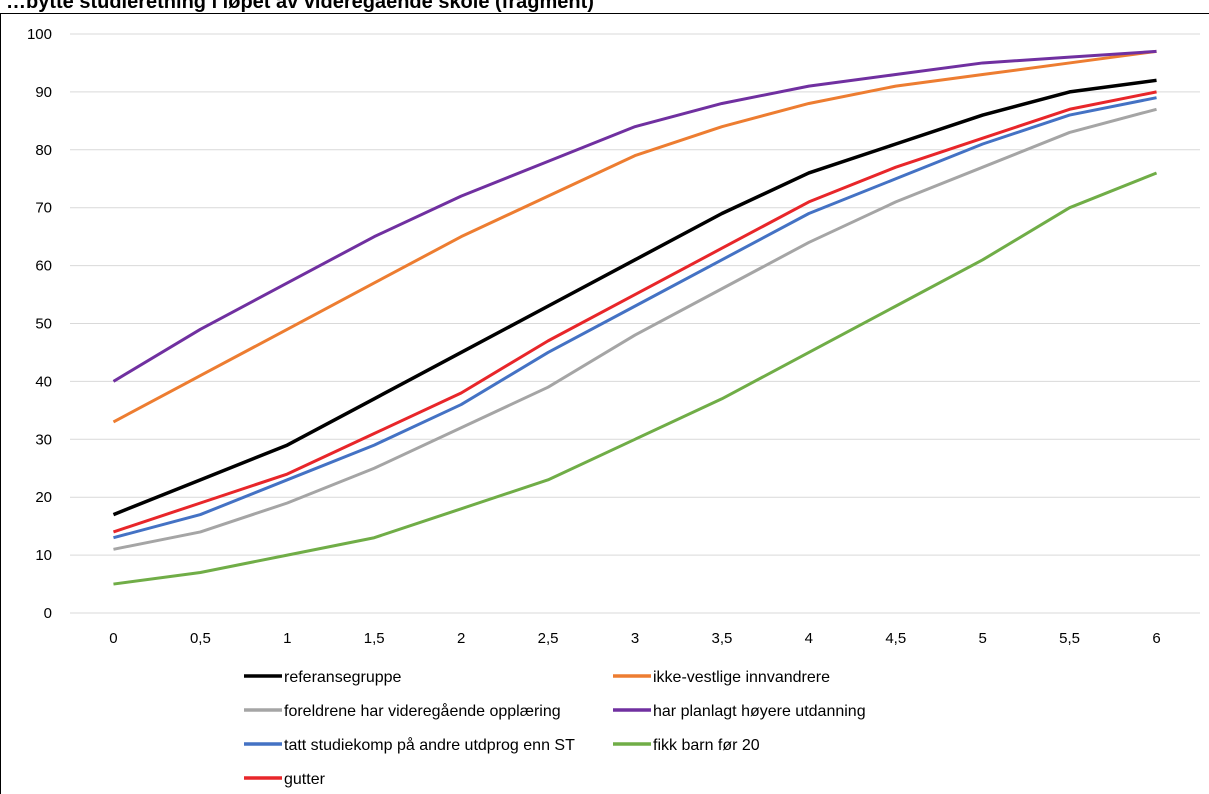 This screenshot has width=1209, height=794. Describe the element at coordinates (43, 324) in the screenshot. I see `y-tick-label: 50` at that location.